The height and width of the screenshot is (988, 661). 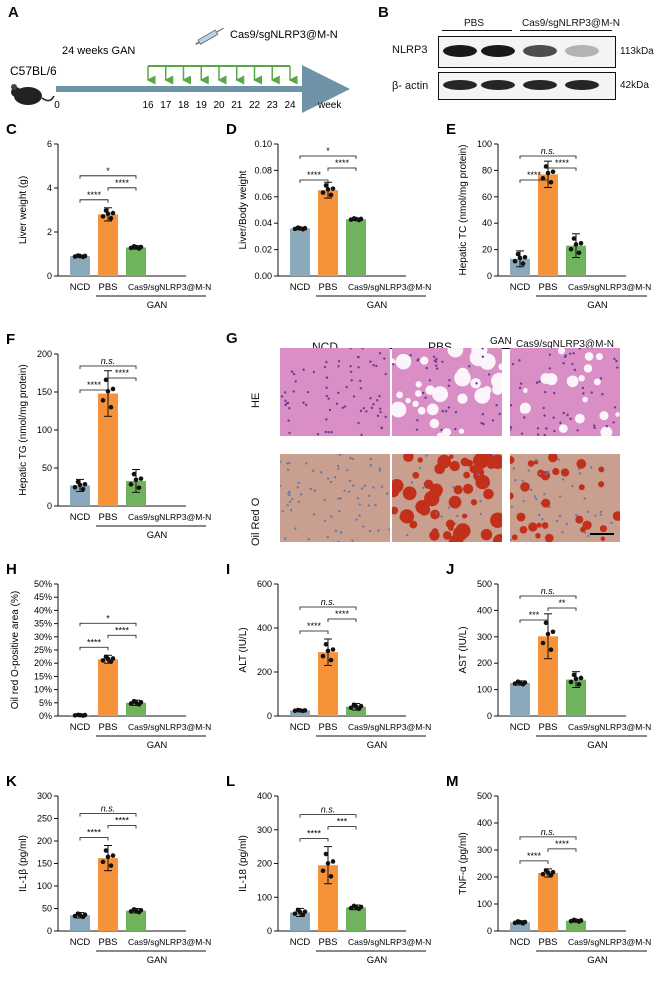 I want to click on y-axis-label: IL-1β (pg/ml), so click(x=23, y=863).